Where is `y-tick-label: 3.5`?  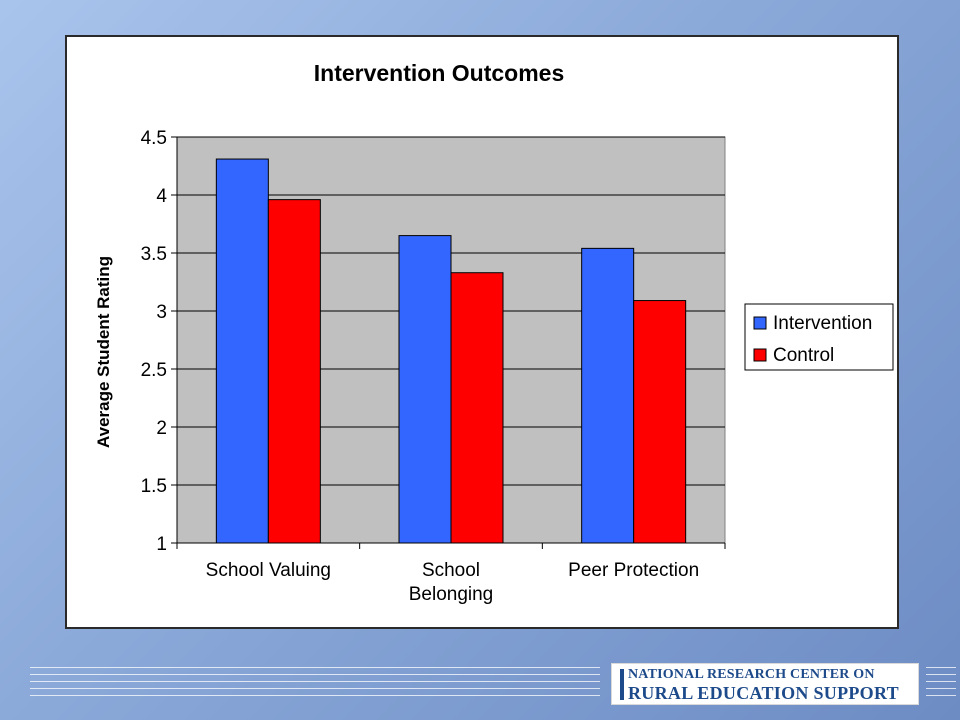
y-tick-label: 3.5 is located at coordinates (154, 254).